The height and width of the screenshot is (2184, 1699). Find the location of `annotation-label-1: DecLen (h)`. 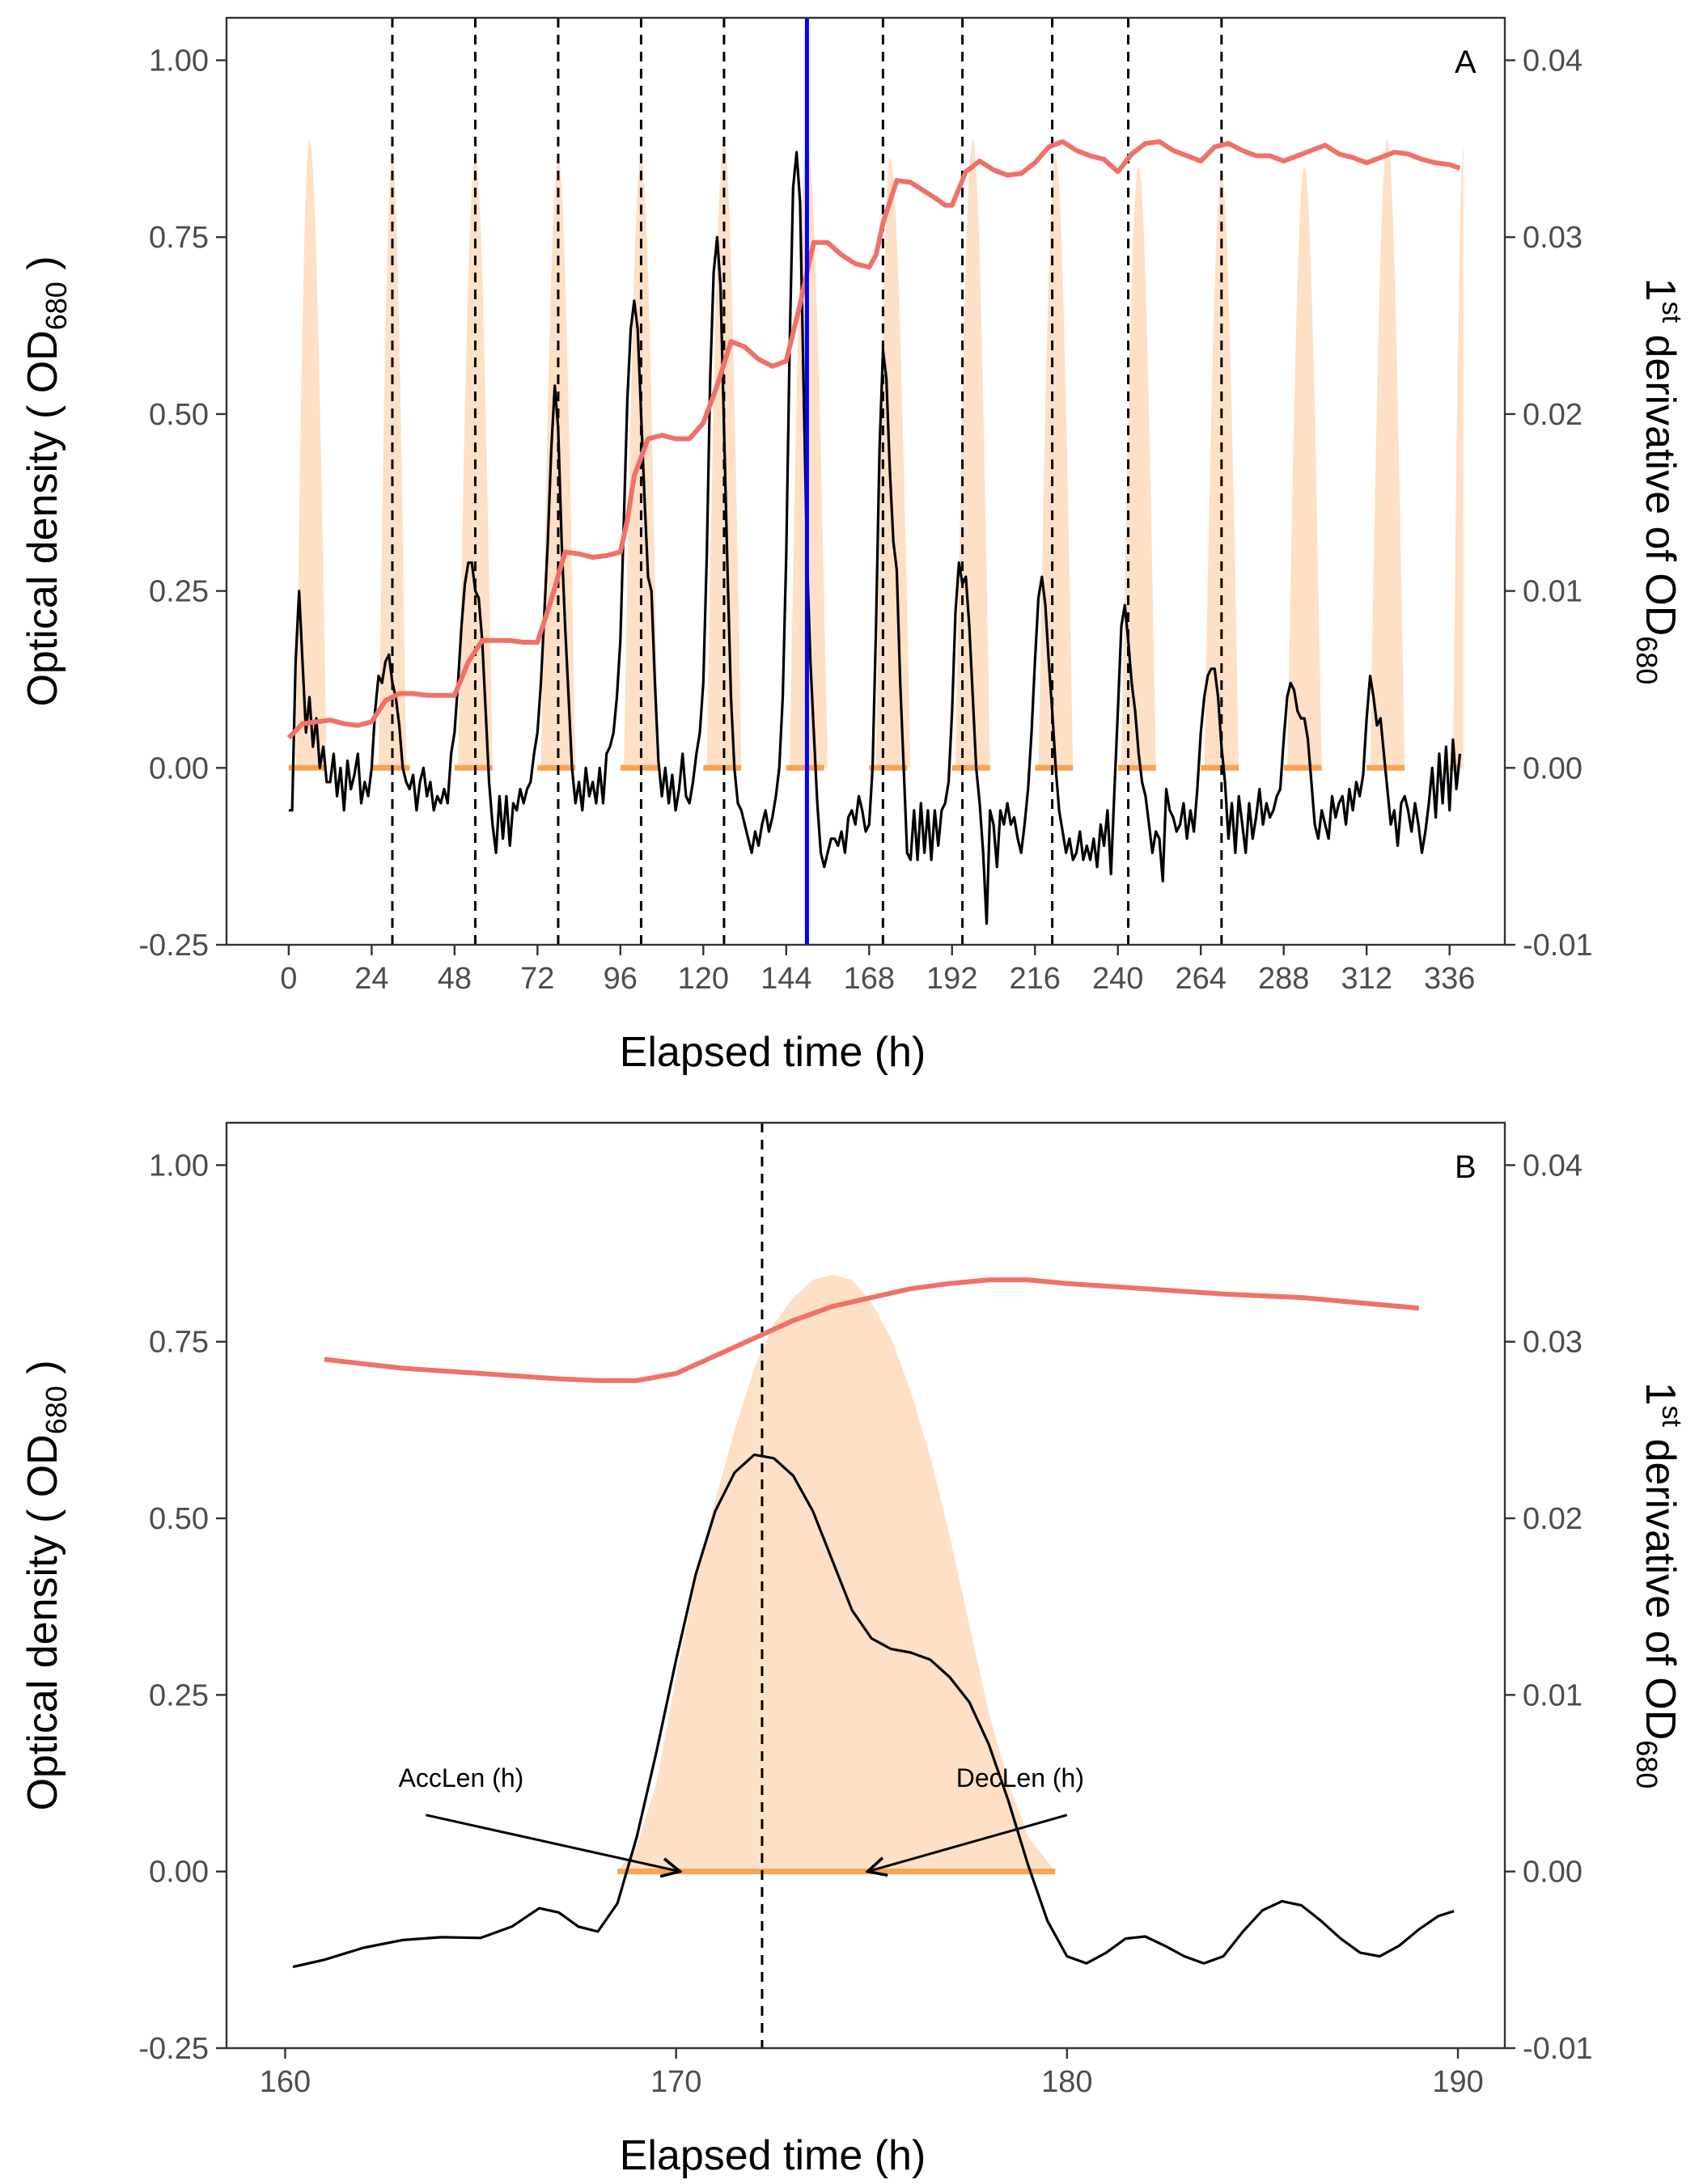

annotation-label-1: DecLen (h) is located at coordinates (1020, 1777).